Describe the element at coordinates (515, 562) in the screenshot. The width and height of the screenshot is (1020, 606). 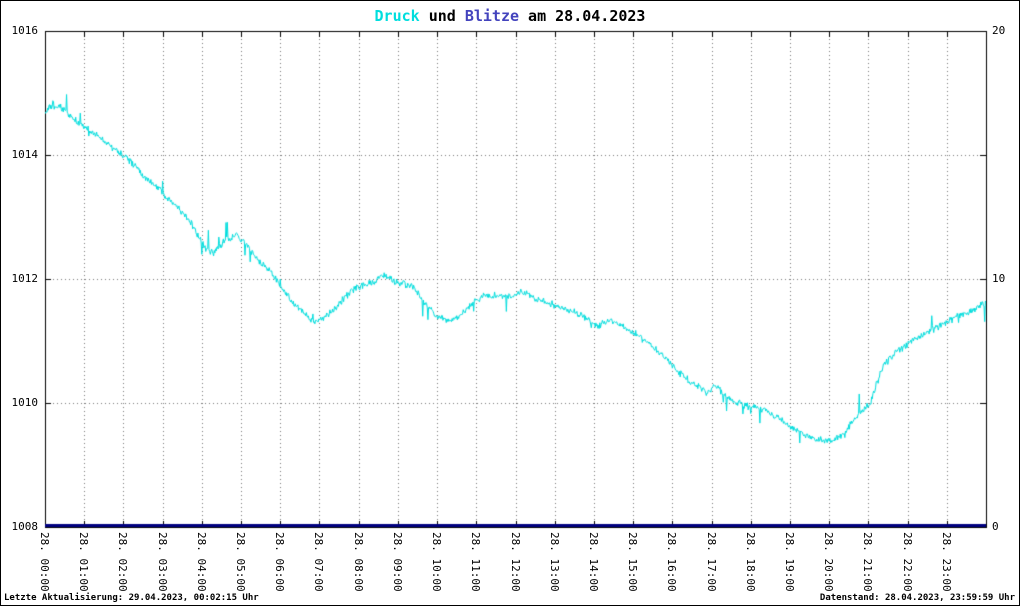
I see `x-tick-label: 28. 12:00` at that location.